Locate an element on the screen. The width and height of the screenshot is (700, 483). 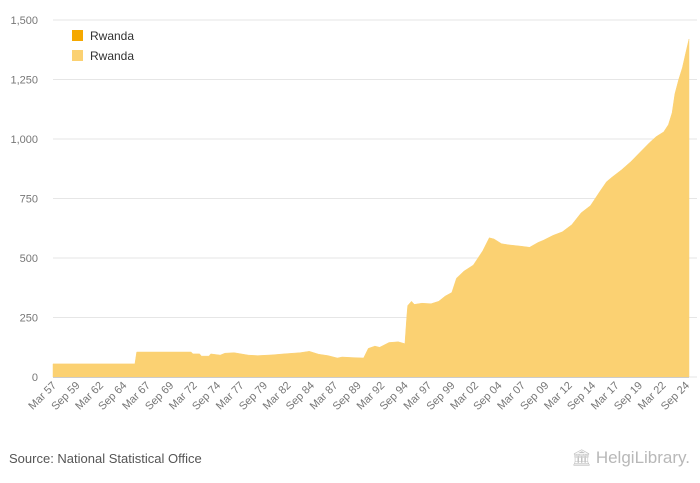
source-note: Source: National Statistical Office is located at coordinates (105, 458).